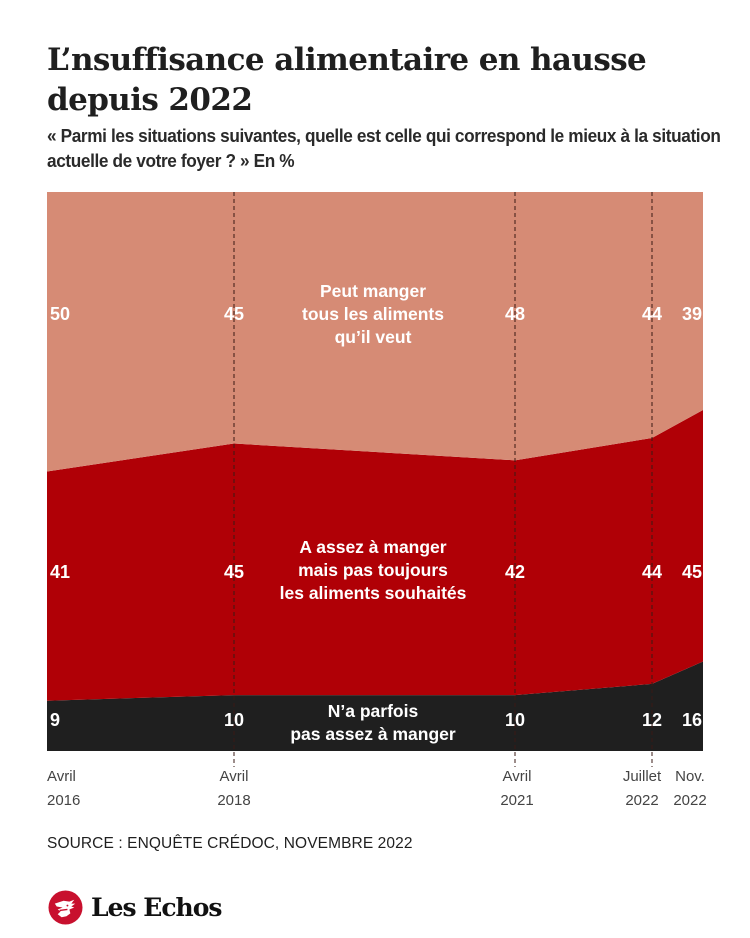  I want to click on value-label: 16, so click(692, 720).